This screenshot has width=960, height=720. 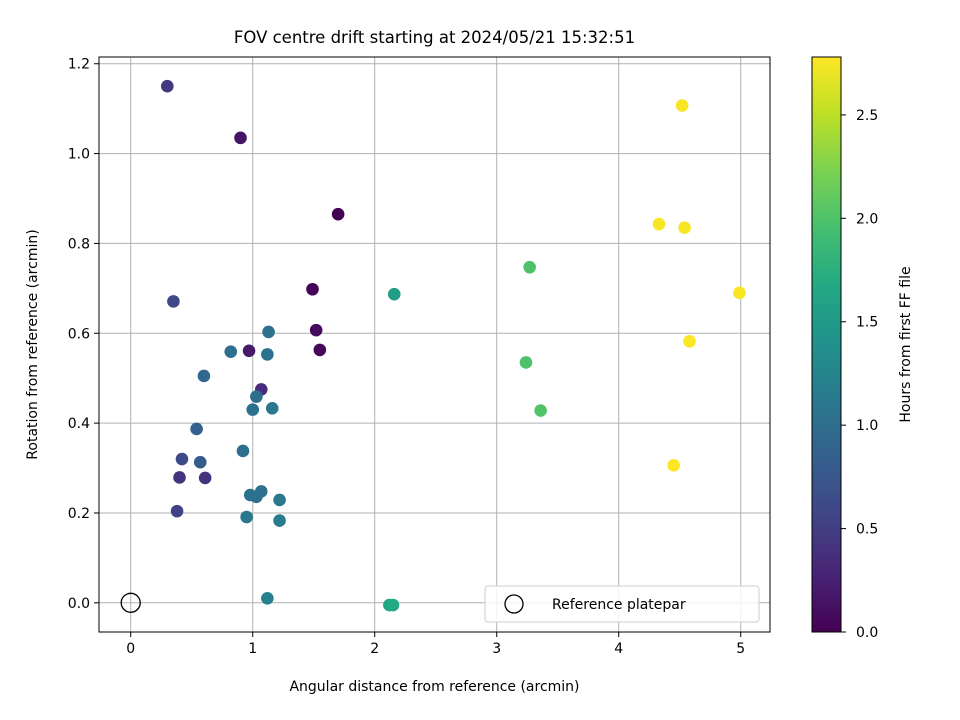 What do you see at coordinates (79, 334) in the screenshot?
I see `y-tick-label: 0.6` at bounding box center [79, 334].